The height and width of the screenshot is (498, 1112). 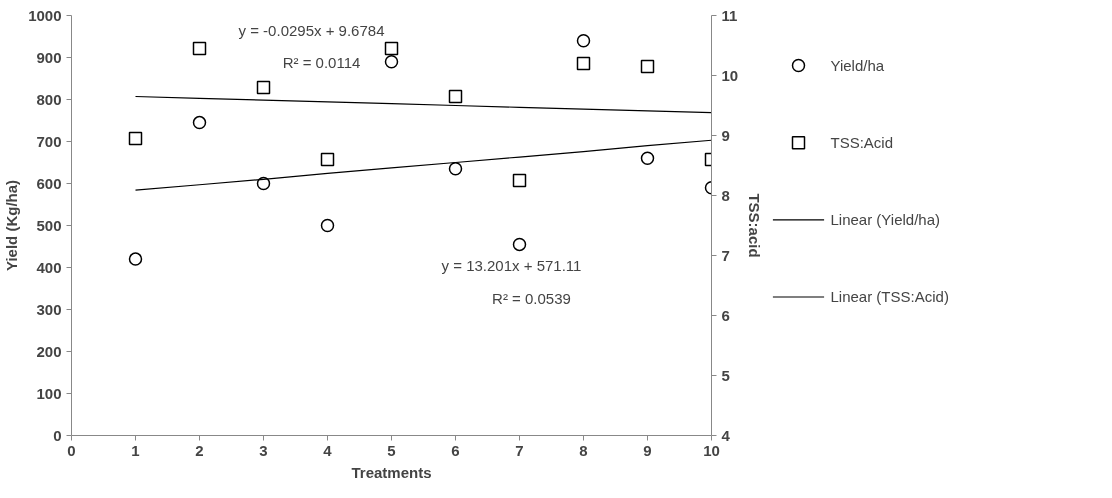 What do you see at coordinates (71, 450) in the screenshot?
I see `x-tick-label: 0` at bounding box center [71, 450].